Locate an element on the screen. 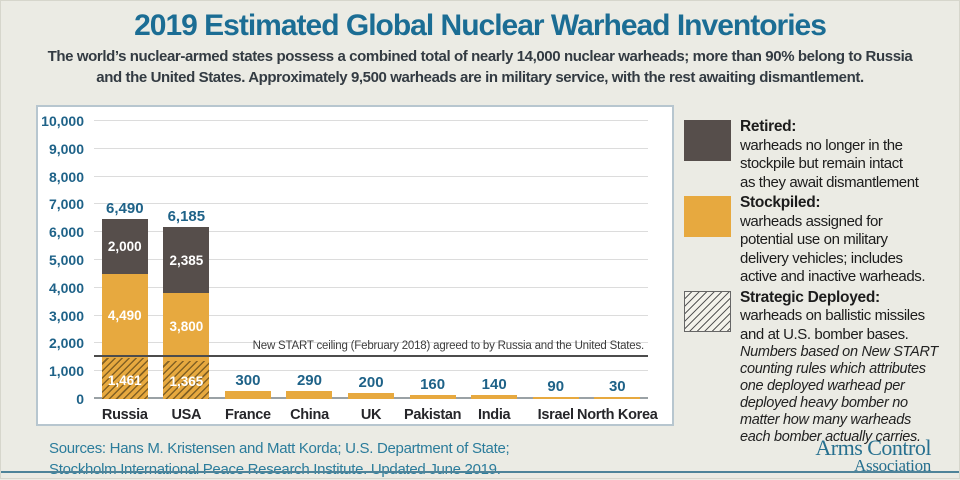 This screenshot has height=480, width=960. y-tick-label: 8,000 is located at coordinates (66, 176).